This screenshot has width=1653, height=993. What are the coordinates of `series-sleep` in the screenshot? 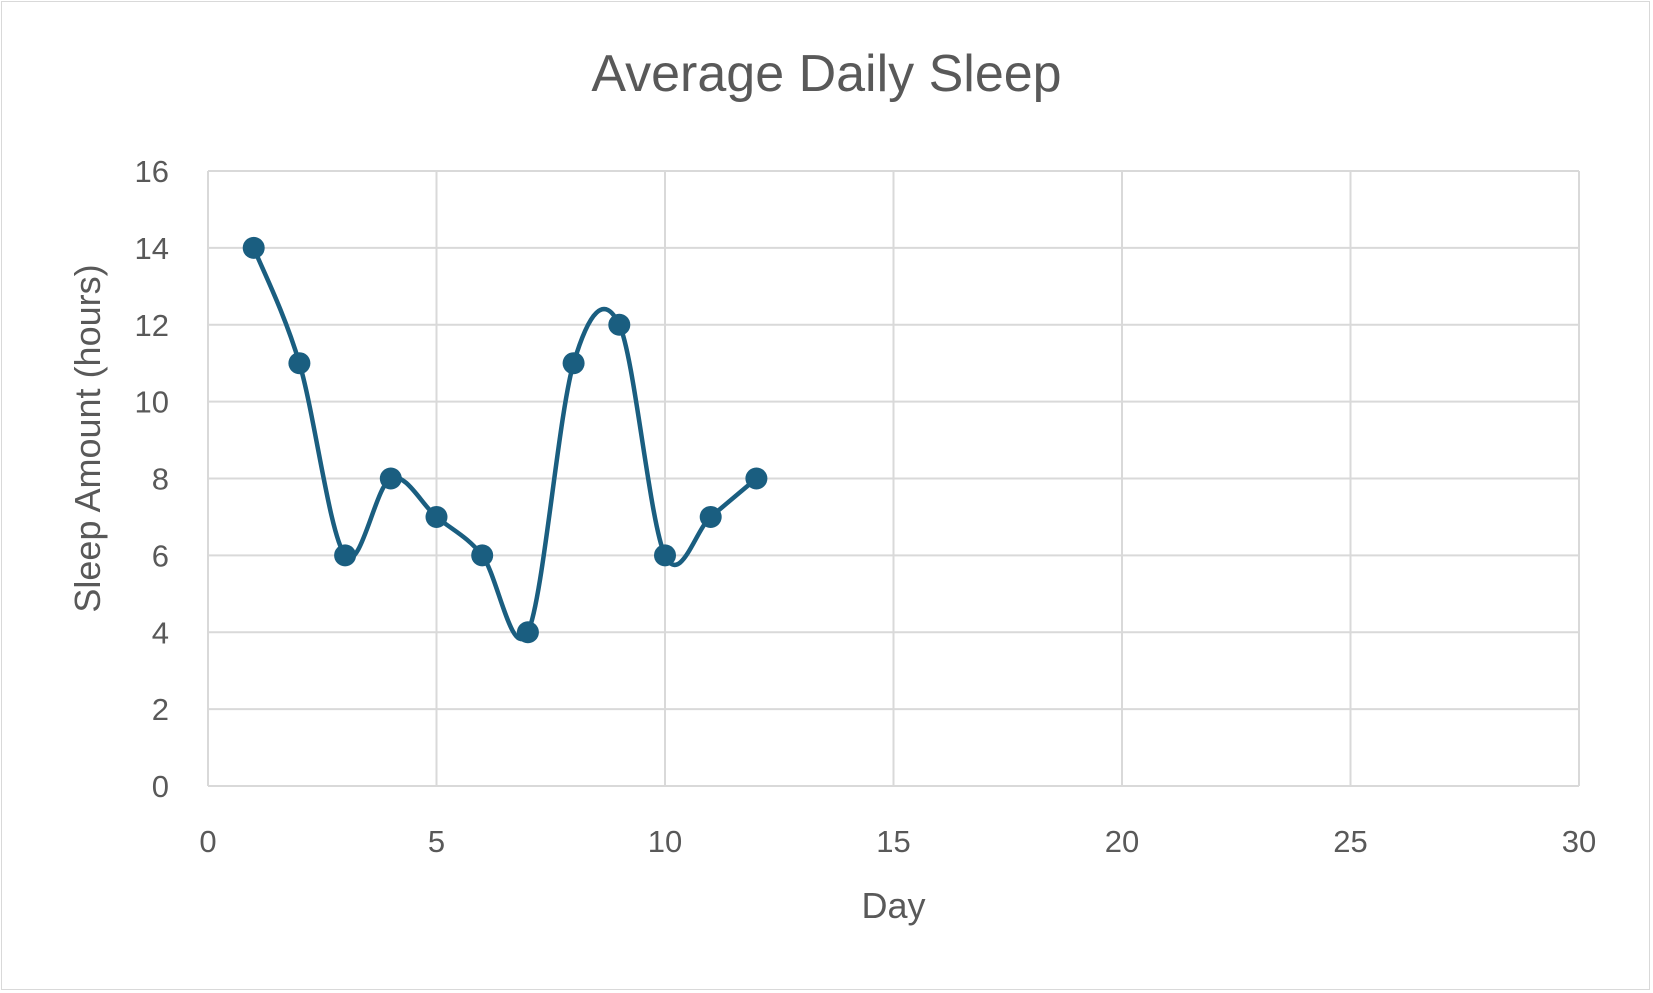 It's located at (505, 440).